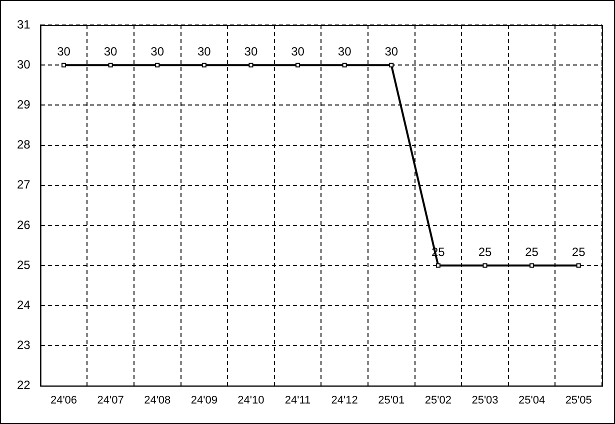  I want to click on x-tick-label: 24'10, so click(251, 400).